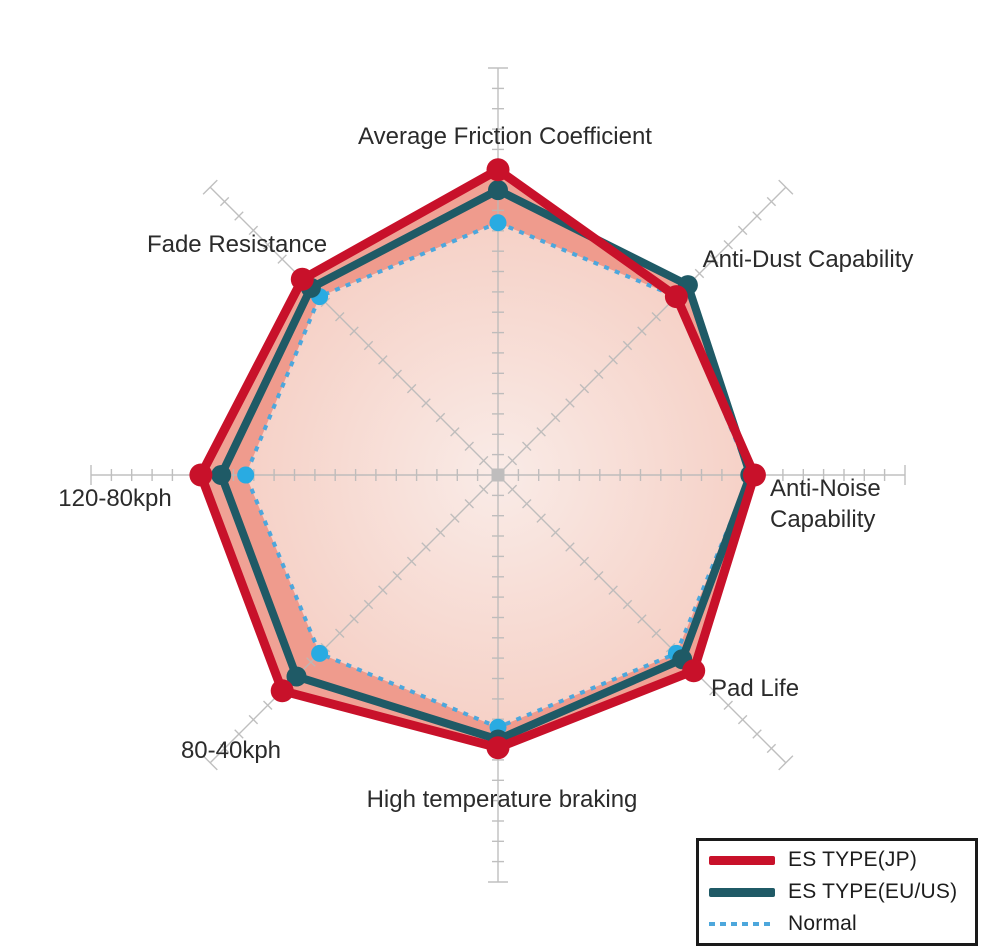 This screenshot has width=1000, height=950. Describe the element at coordinates (742, 923) in the screenshot. I see `legend-swatch-dashed-blue-line` at that location.